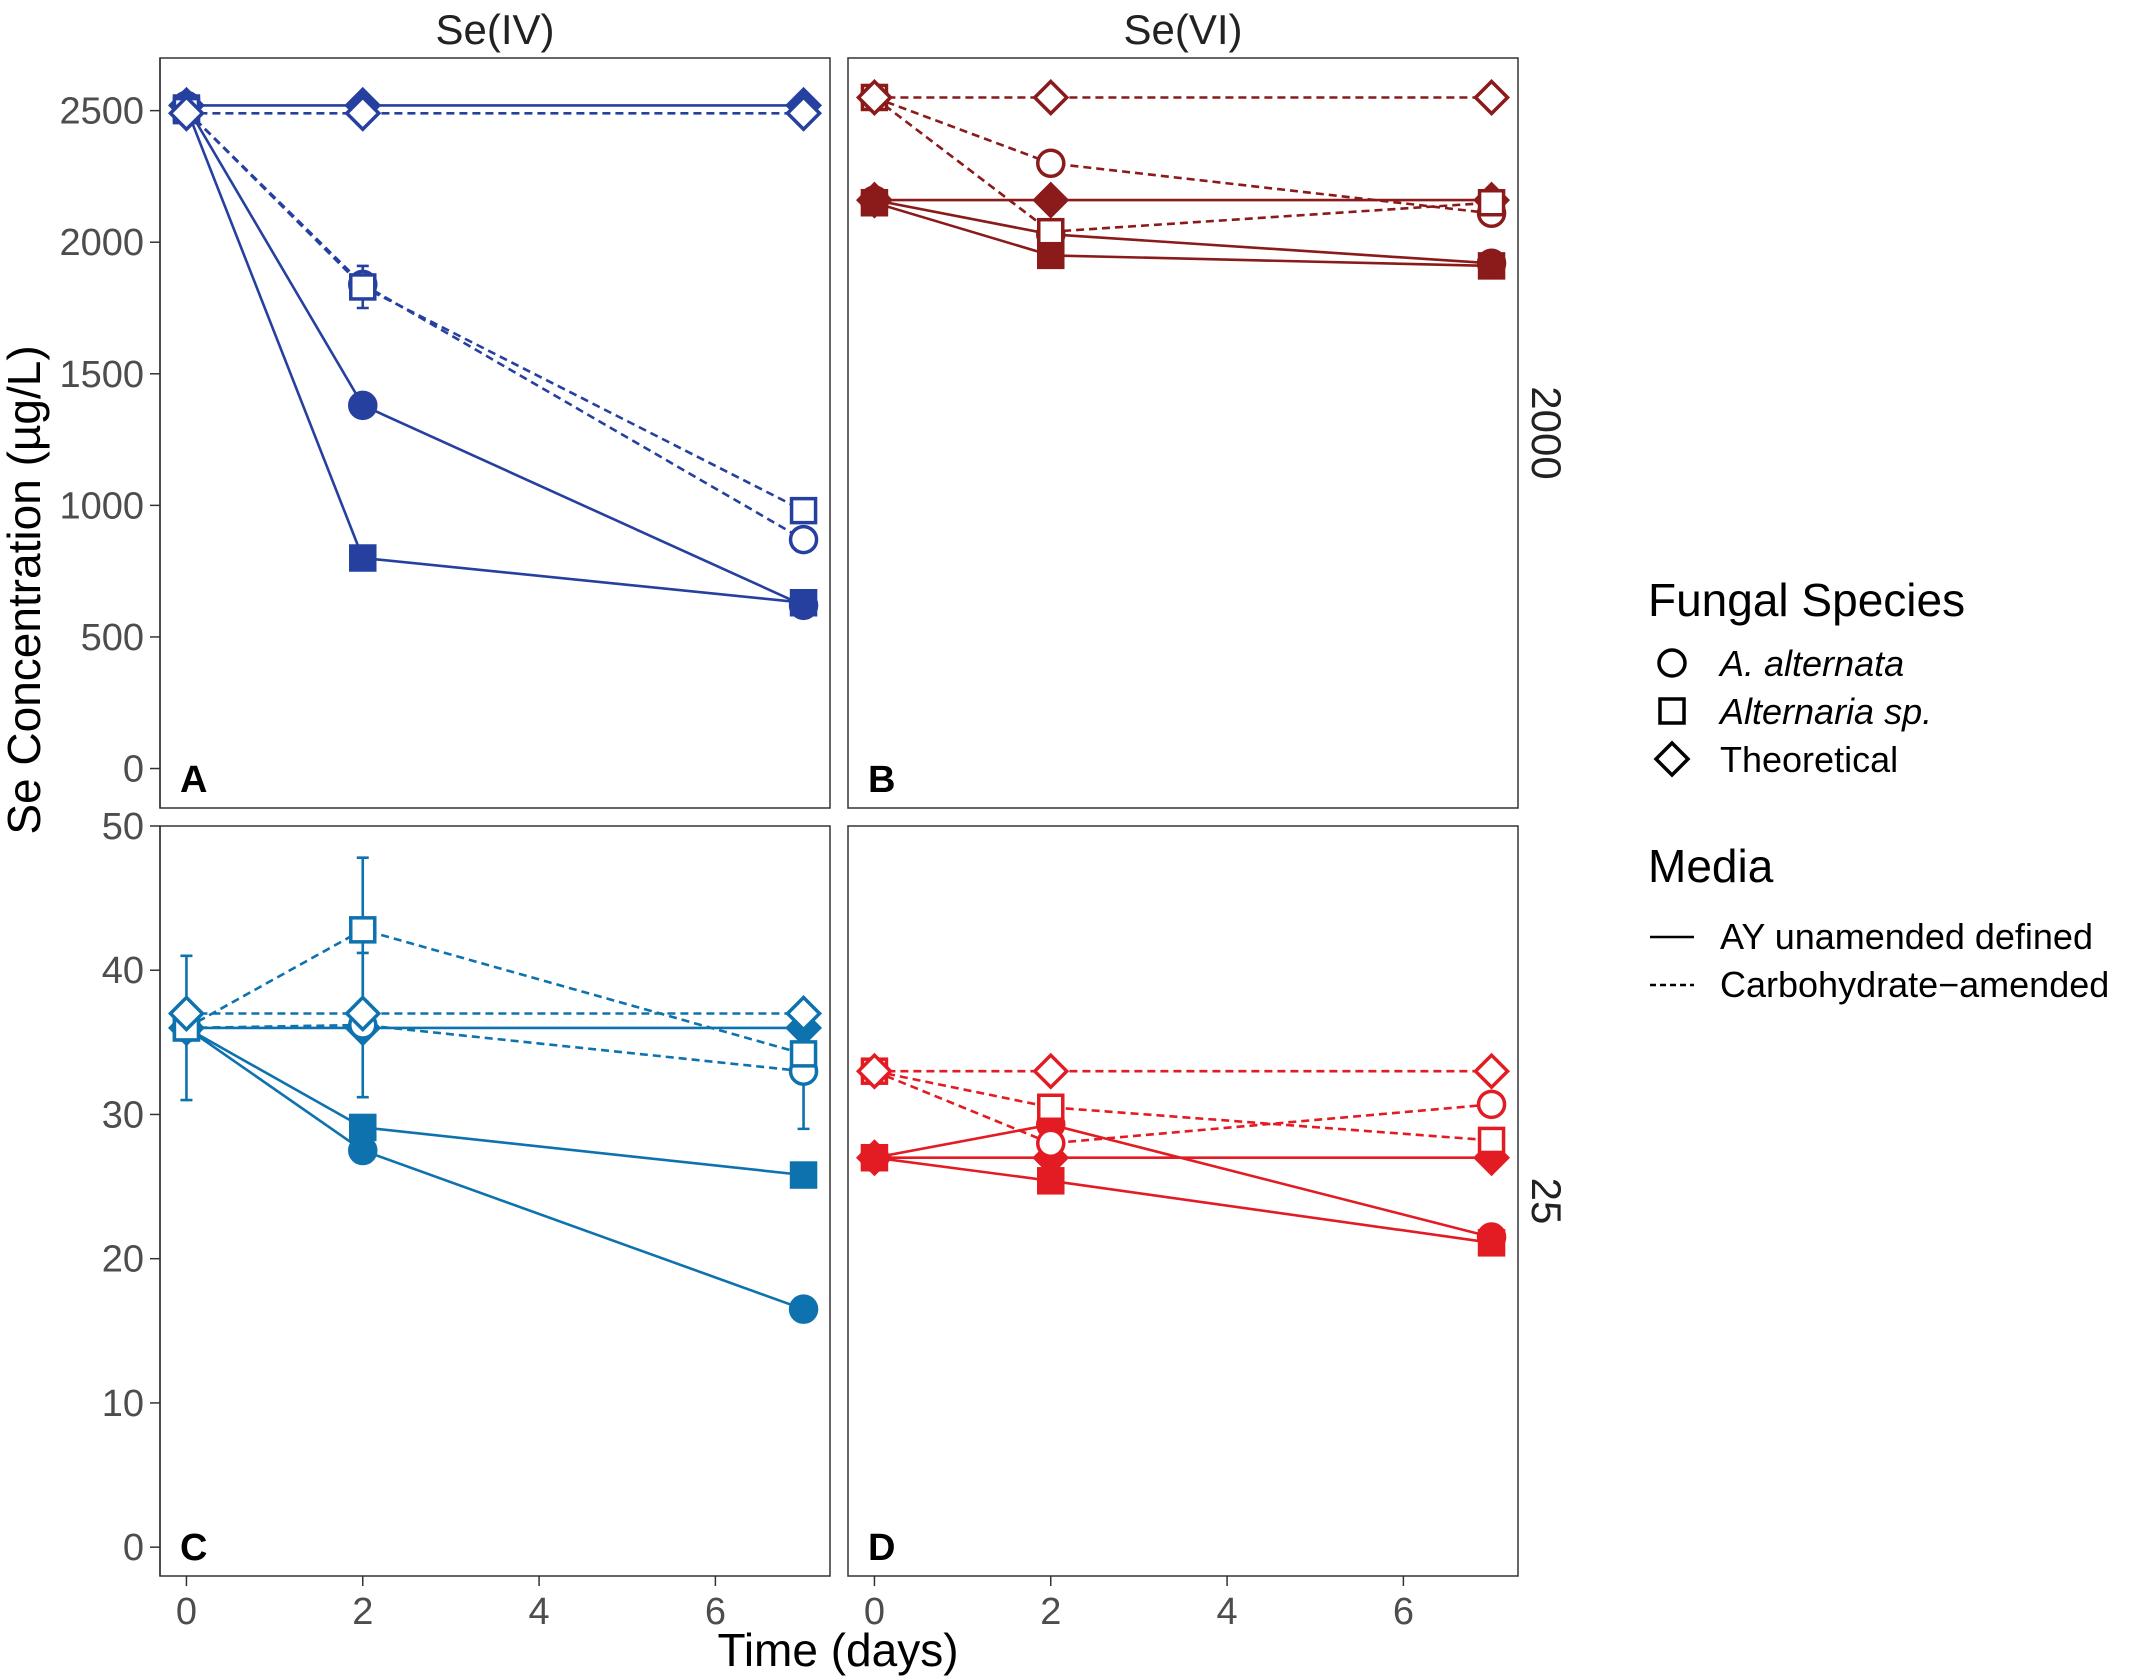 Image resolution: width=2145 pixels, height=1677 pixels. What do you see at coordinates (133, 1548) in the screenshot?
I see `y-tick-label-25-0: 0` at bounding box center [133, 1548].